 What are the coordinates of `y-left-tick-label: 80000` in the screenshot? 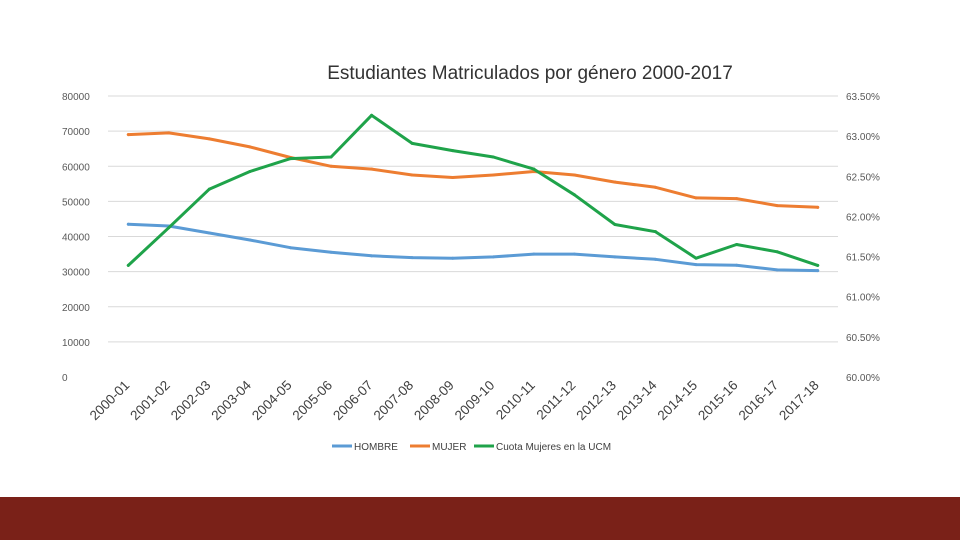 It's located at (76, 97).